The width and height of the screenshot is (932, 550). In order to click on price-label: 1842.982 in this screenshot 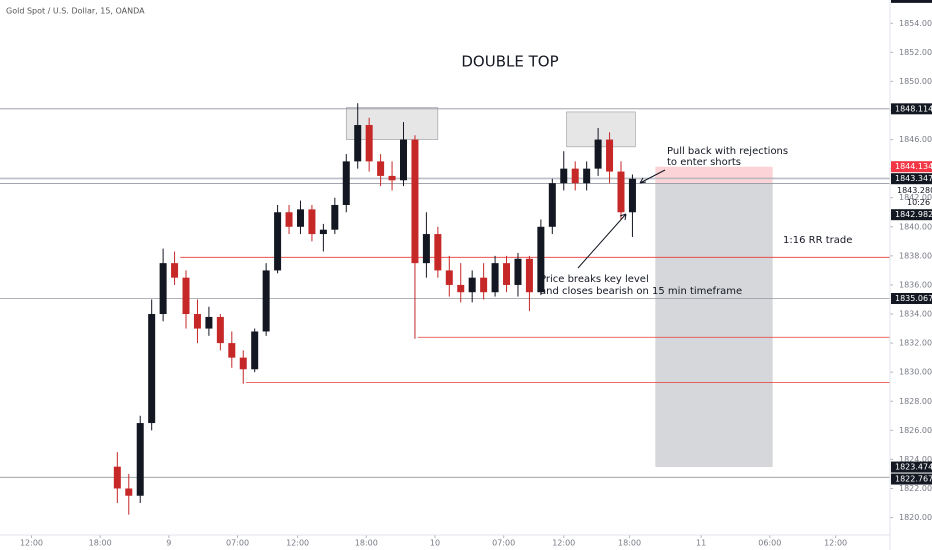, I will do `click(913, 214)`.